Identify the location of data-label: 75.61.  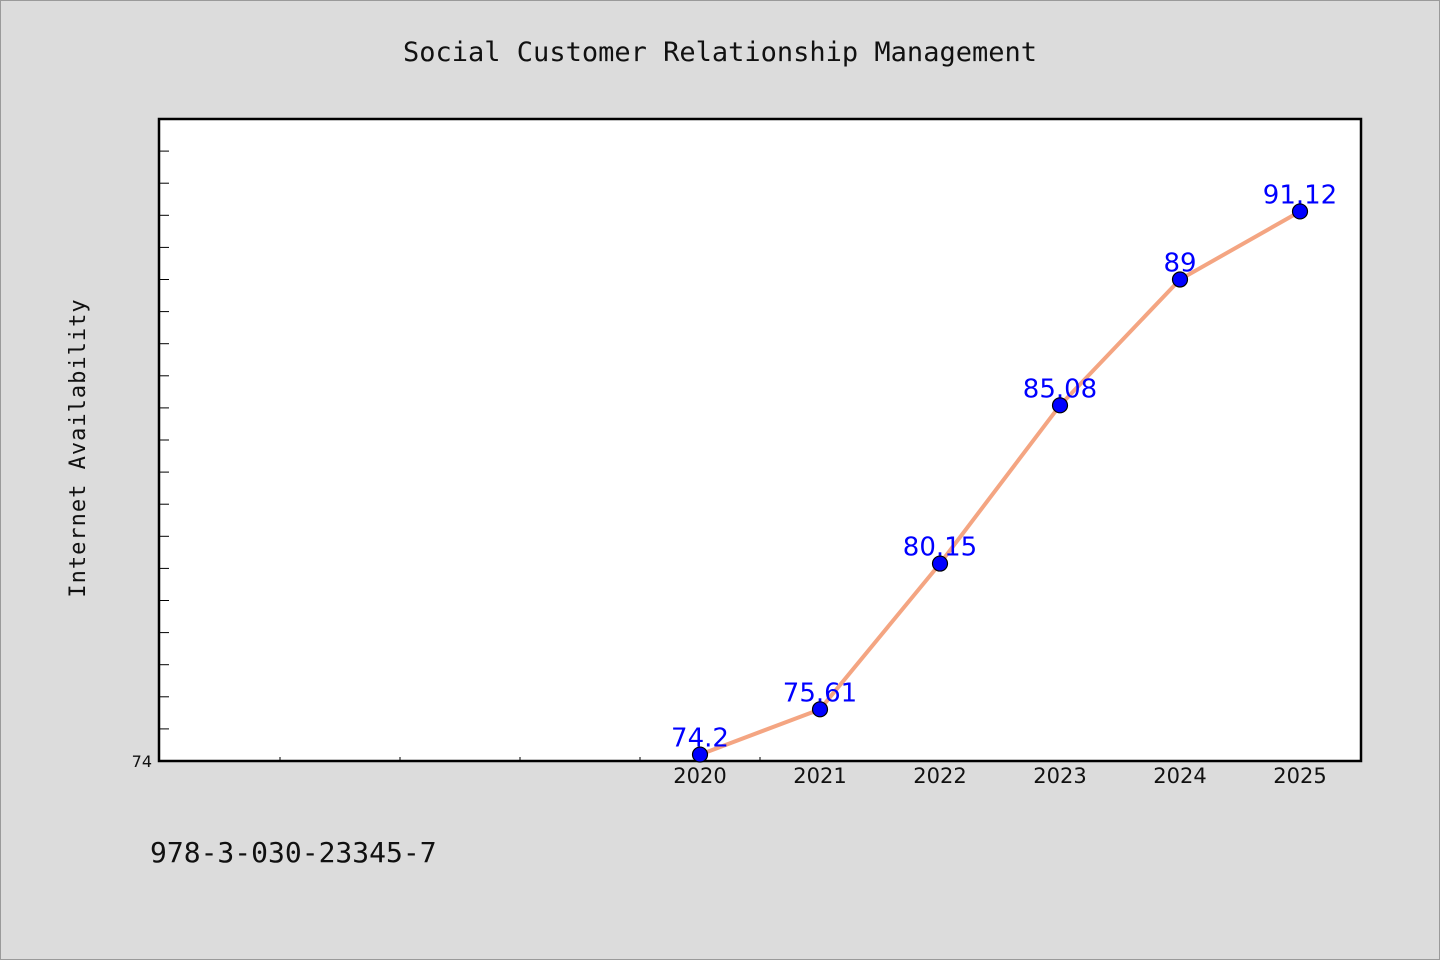
(820, 693).